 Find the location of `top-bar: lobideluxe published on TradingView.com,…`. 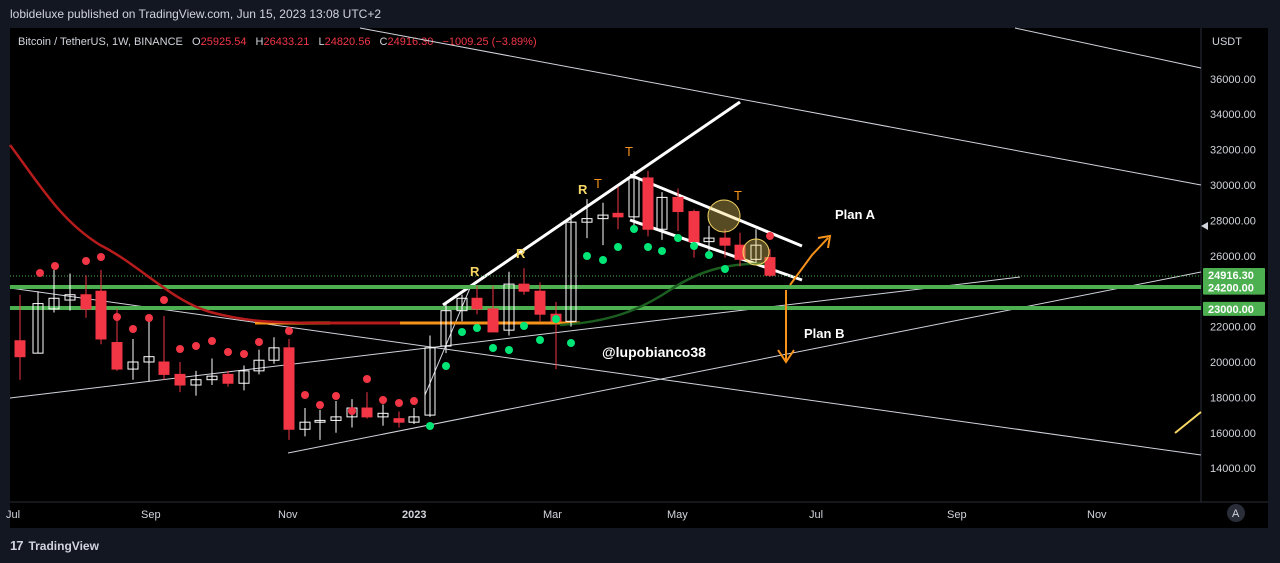

top-bar: lobideluxe published on TradingView.com,… is located at coordinates (640, 14).